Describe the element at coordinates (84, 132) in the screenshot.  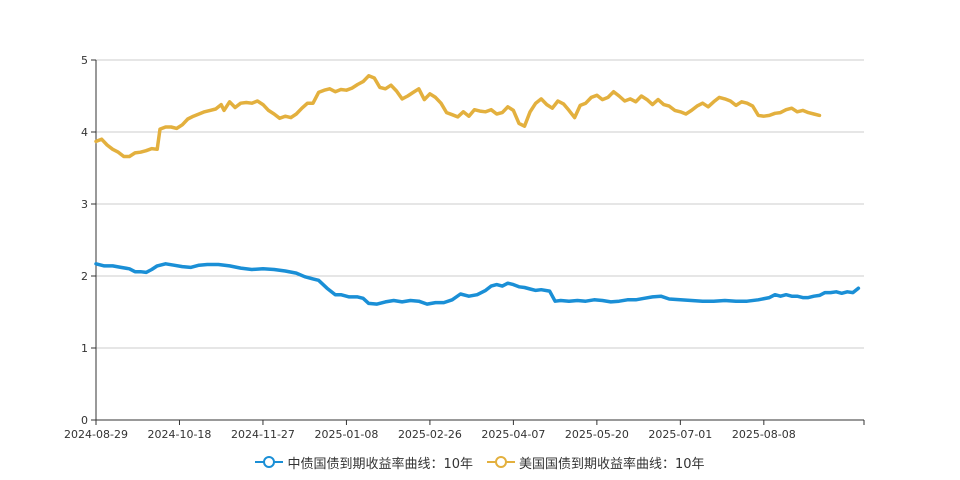
I see `y-tick-label-4: 4` at that location.